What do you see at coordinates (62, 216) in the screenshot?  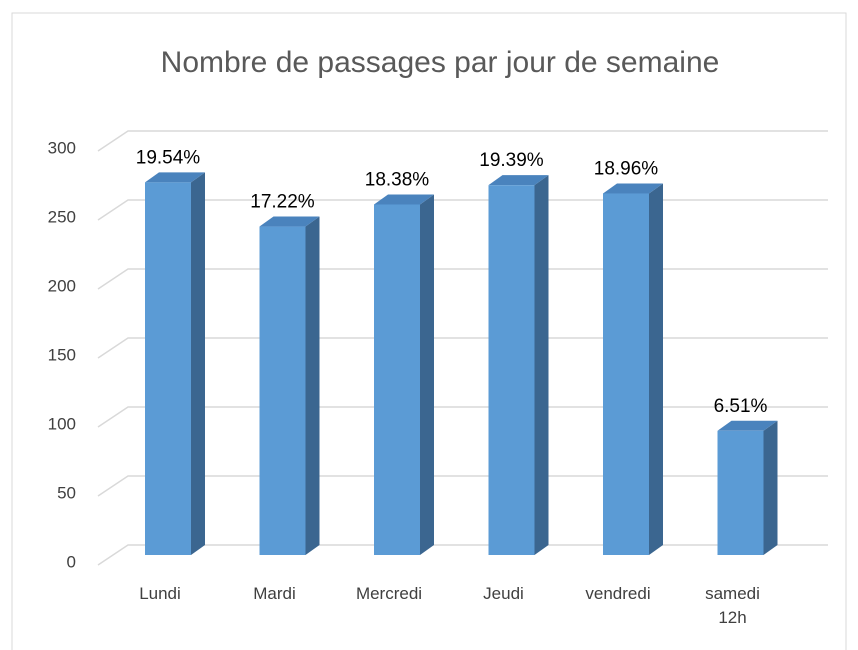 I see `y-tick-label: 250` at bounding box center [62, 216].